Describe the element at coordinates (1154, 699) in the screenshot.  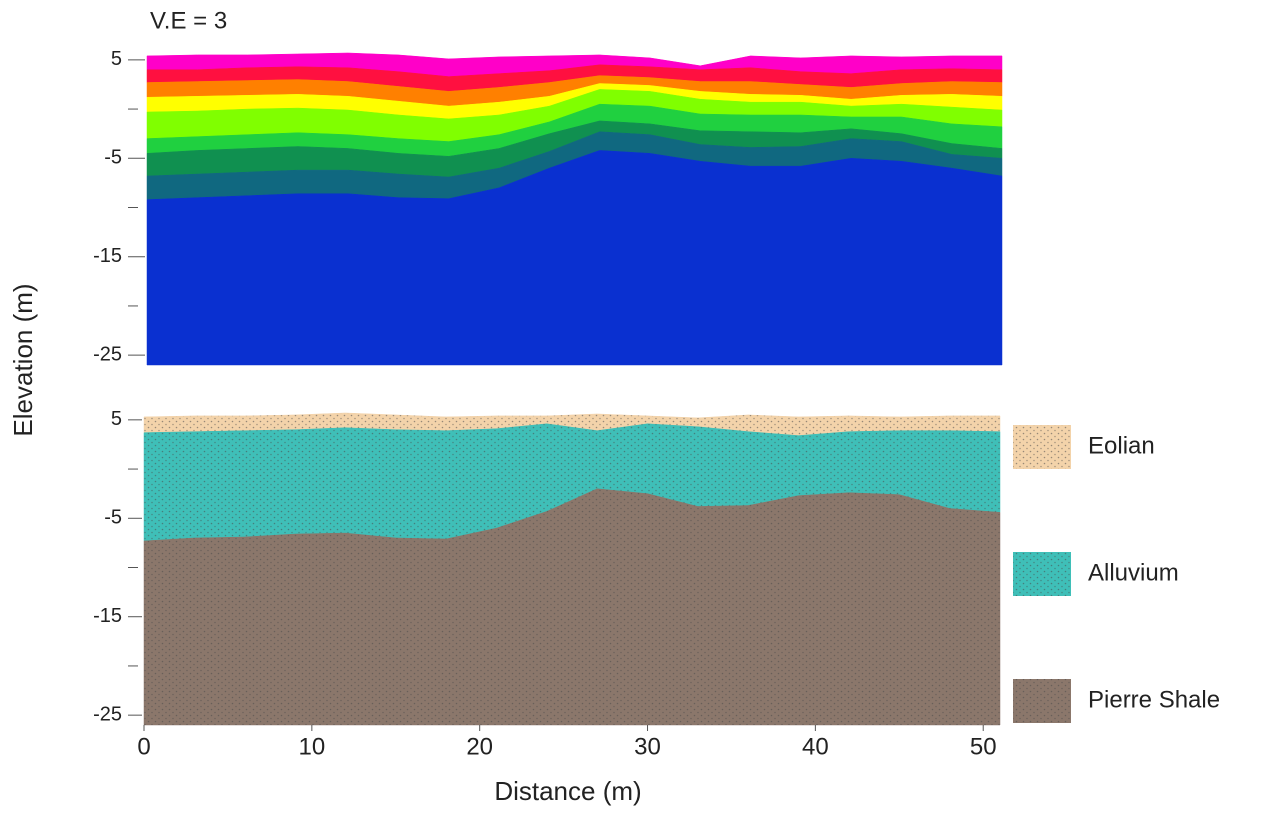
I see `legend-label: Pierre Shale` at that location.